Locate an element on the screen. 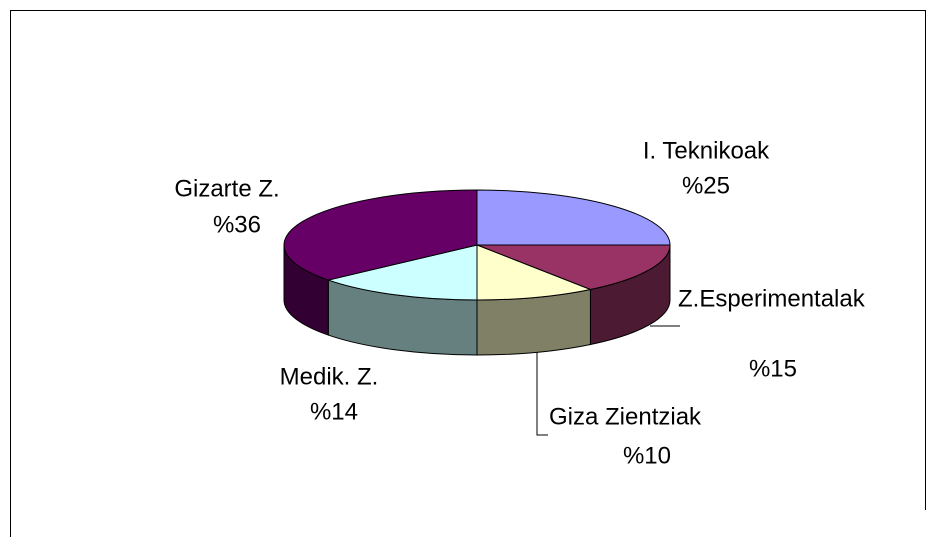  value-label: %36 is located at coordinates (237, 224).